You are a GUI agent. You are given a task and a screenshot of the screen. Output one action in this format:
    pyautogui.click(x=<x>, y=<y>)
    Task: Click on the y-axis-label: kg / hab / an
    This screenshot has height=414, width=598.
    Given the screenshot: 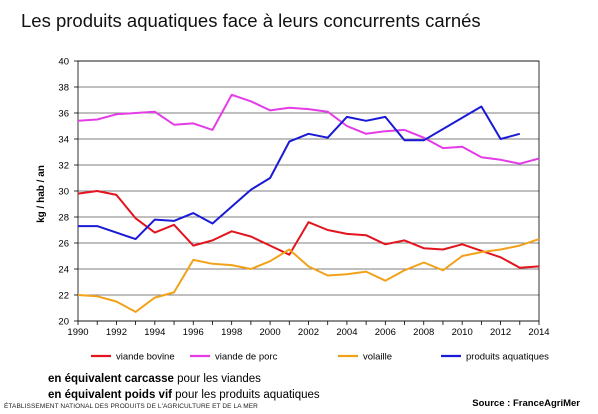 What is the action you would take?
    pyautogui.click(x=41, y=194)
    